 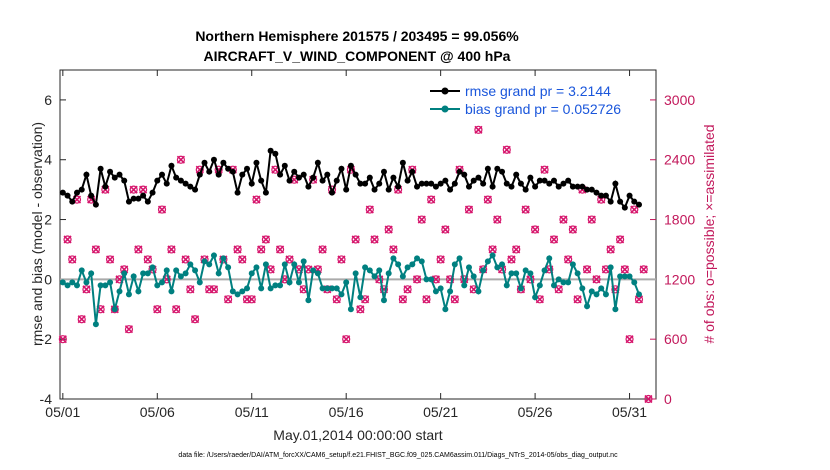 I want to click on x-tick-label: 05/06, so click(x=157, y=412).